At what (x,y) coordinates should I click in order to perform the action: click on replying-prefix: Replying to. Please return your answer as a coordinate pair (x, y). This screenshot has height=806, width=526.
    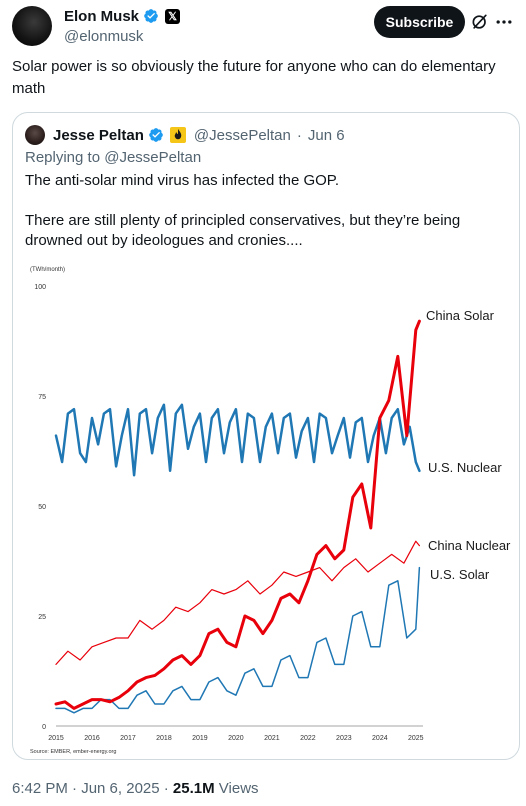
    Looking at the image, I should click on (65, 157).